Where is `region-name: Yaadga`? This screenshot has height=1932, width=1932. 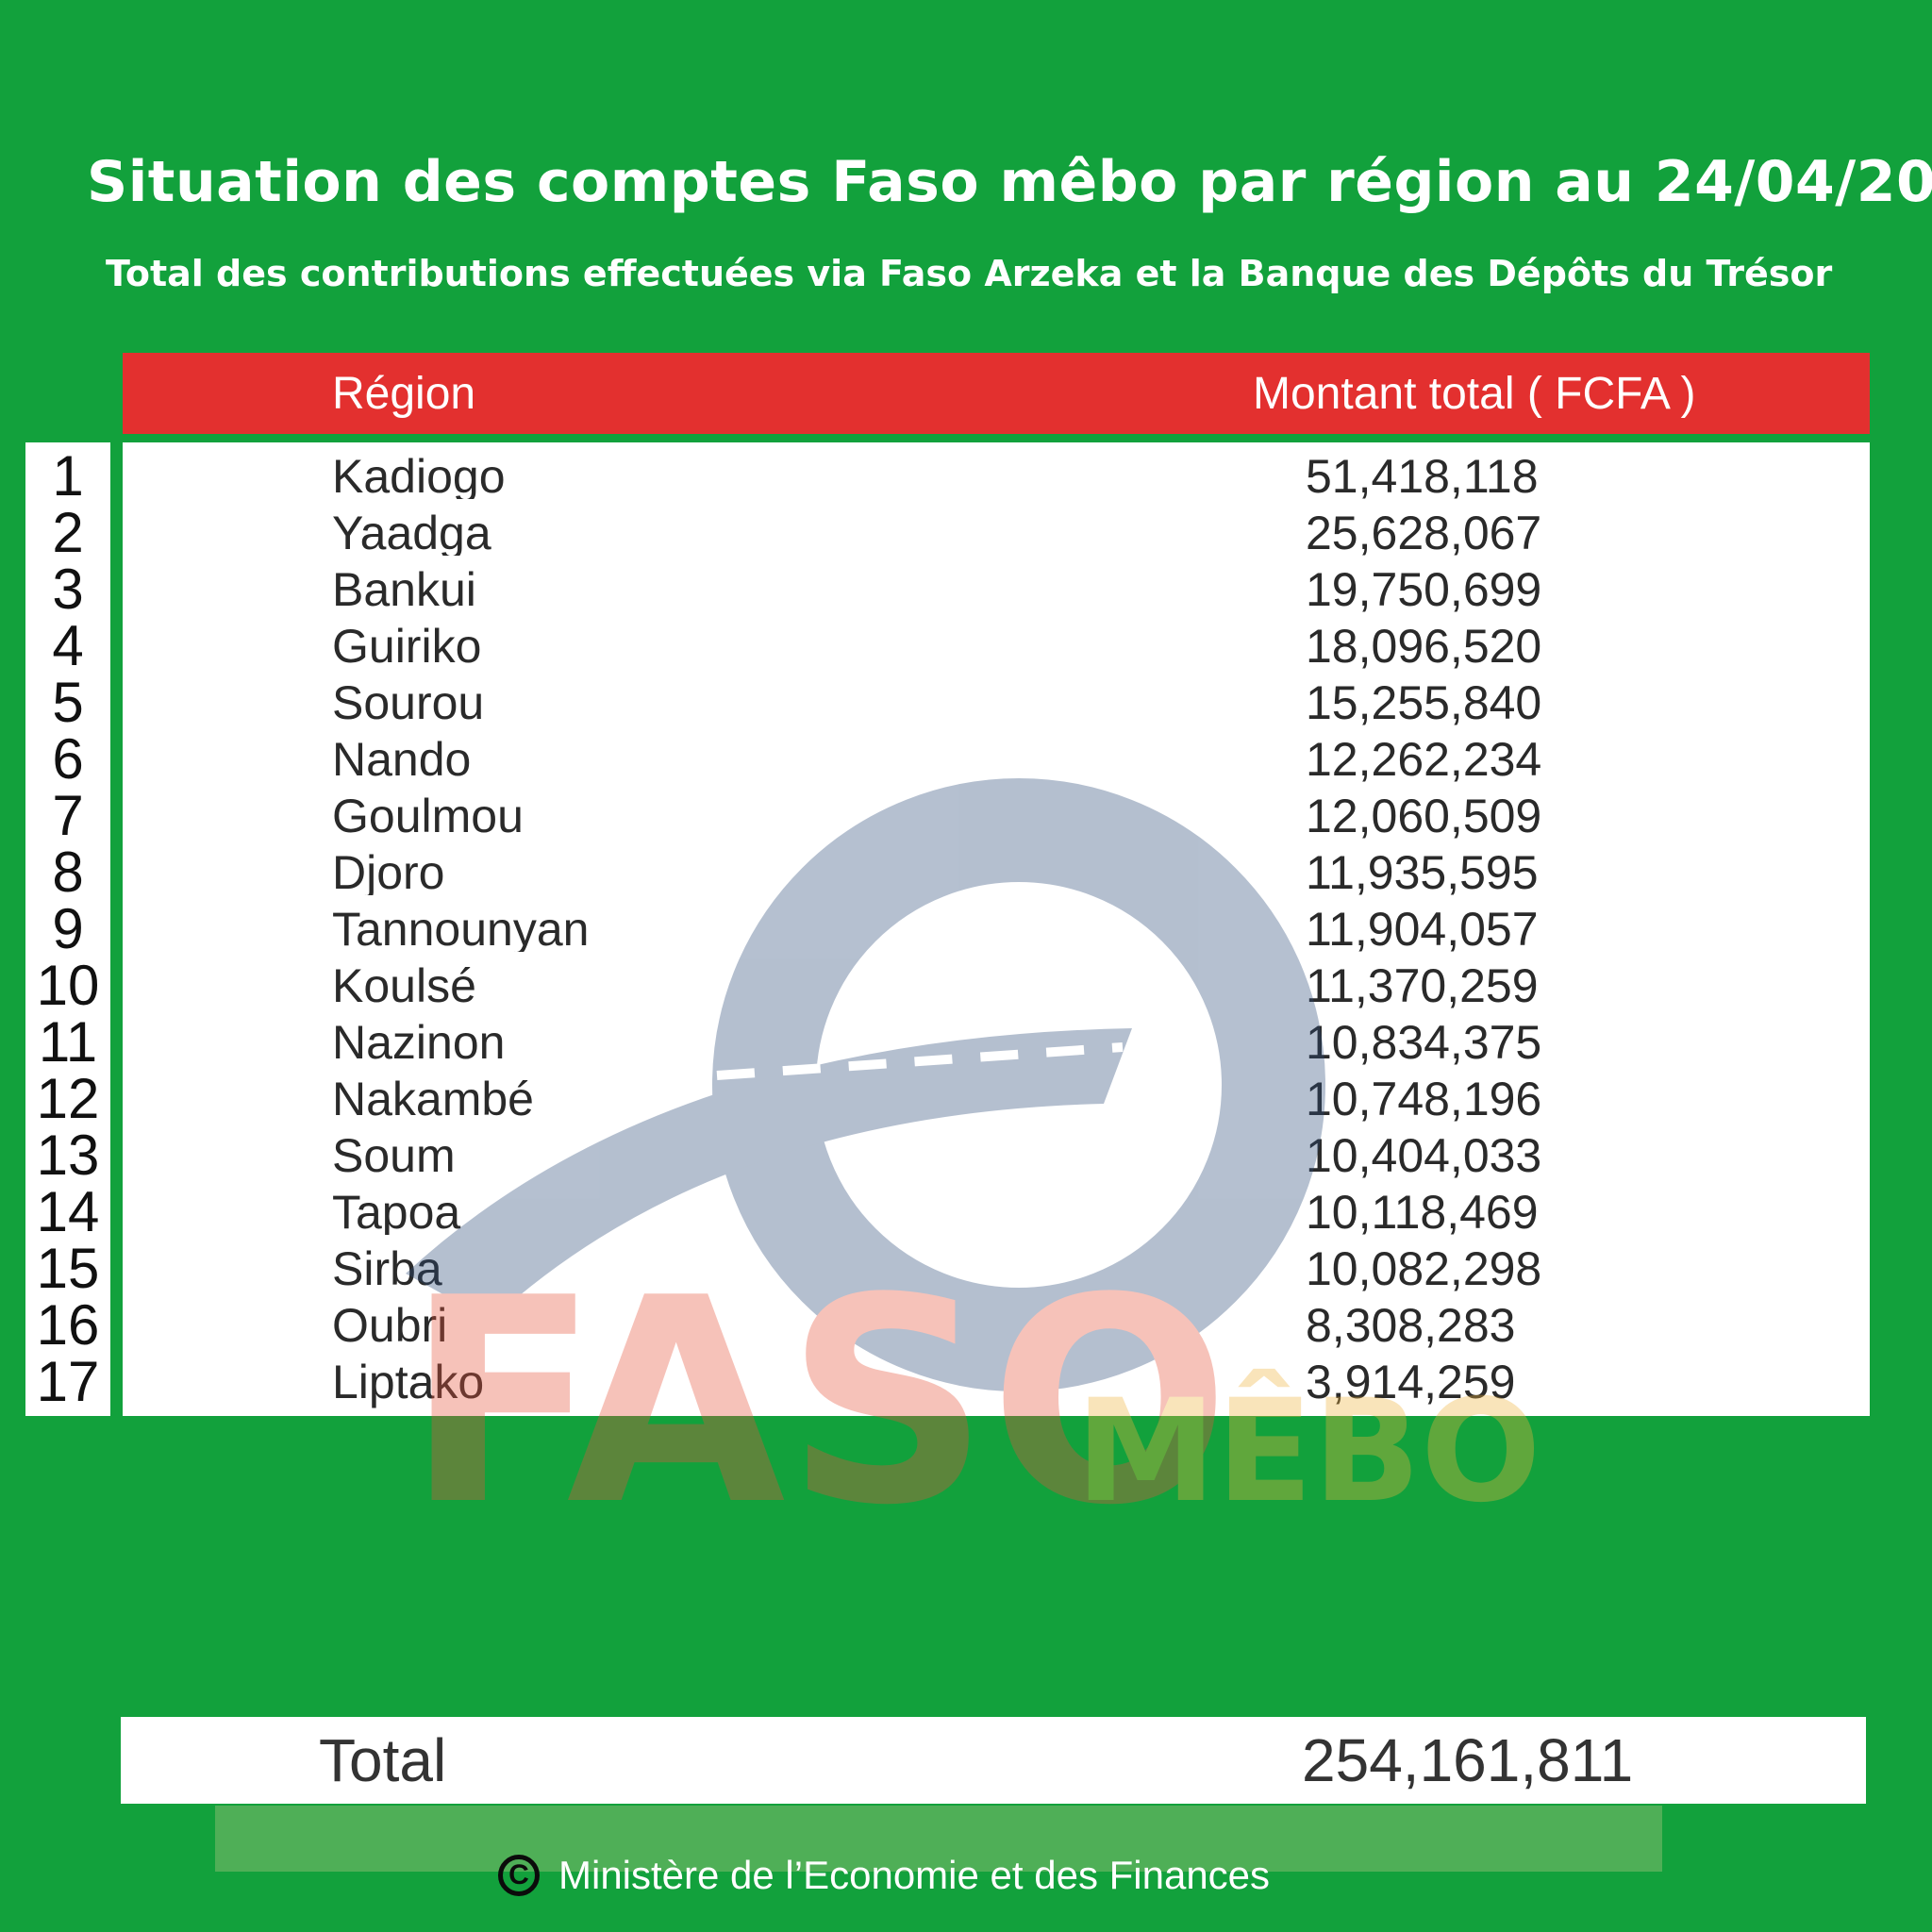
region-name: Yaadga is located at coordinates (412, 533).